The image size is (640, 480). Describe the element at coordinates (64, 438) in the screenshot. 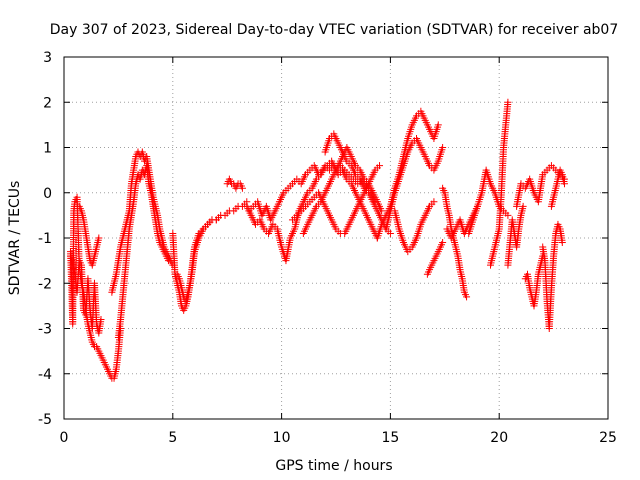

I see `x-tick-label: 0` at that location.